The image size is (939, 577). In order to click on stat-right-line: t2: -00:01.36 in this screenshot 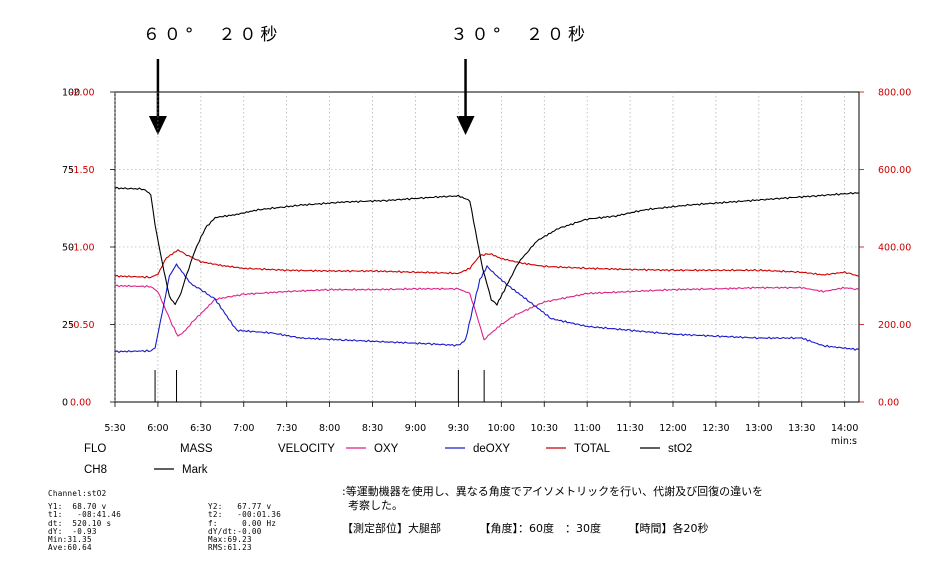, I will do `click(245, 515)`.